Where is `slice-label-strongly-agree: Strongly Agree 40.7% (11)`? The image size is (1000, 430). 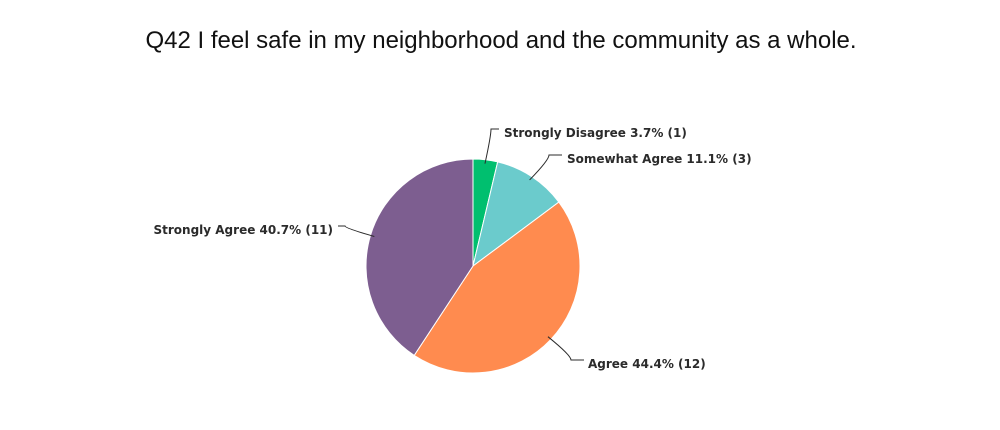 slice-label-strongly-agree: Strongly Agree 40.7% (11) is located at coordinates (243, 230).